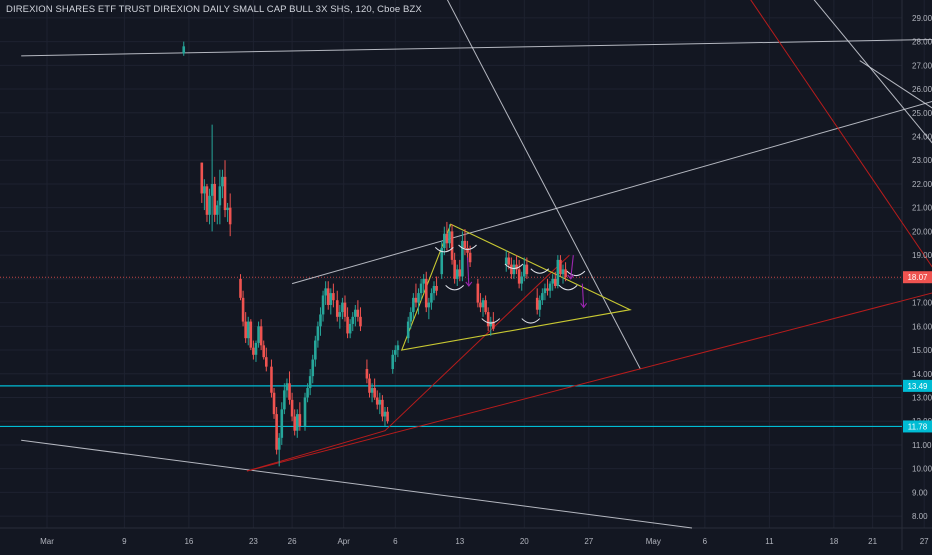 Image resolution: width=932 pixels, height=555 pixels. What do you see at coordinates (705, 541) in the screenshot?
I see `x-tick-label: 6` at bounding box center [705, 541].